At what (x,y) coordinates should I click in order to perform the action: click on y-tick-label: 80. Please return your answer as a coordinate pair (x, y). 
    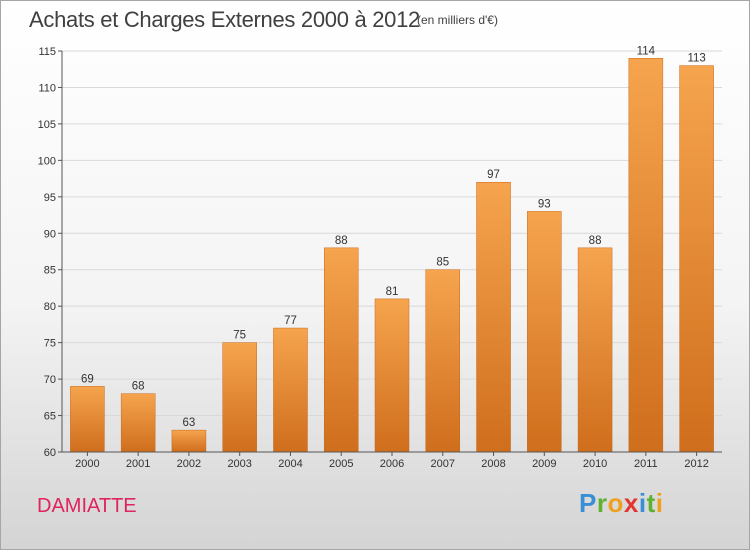
    Looking at the image, I should click on (50, 307).